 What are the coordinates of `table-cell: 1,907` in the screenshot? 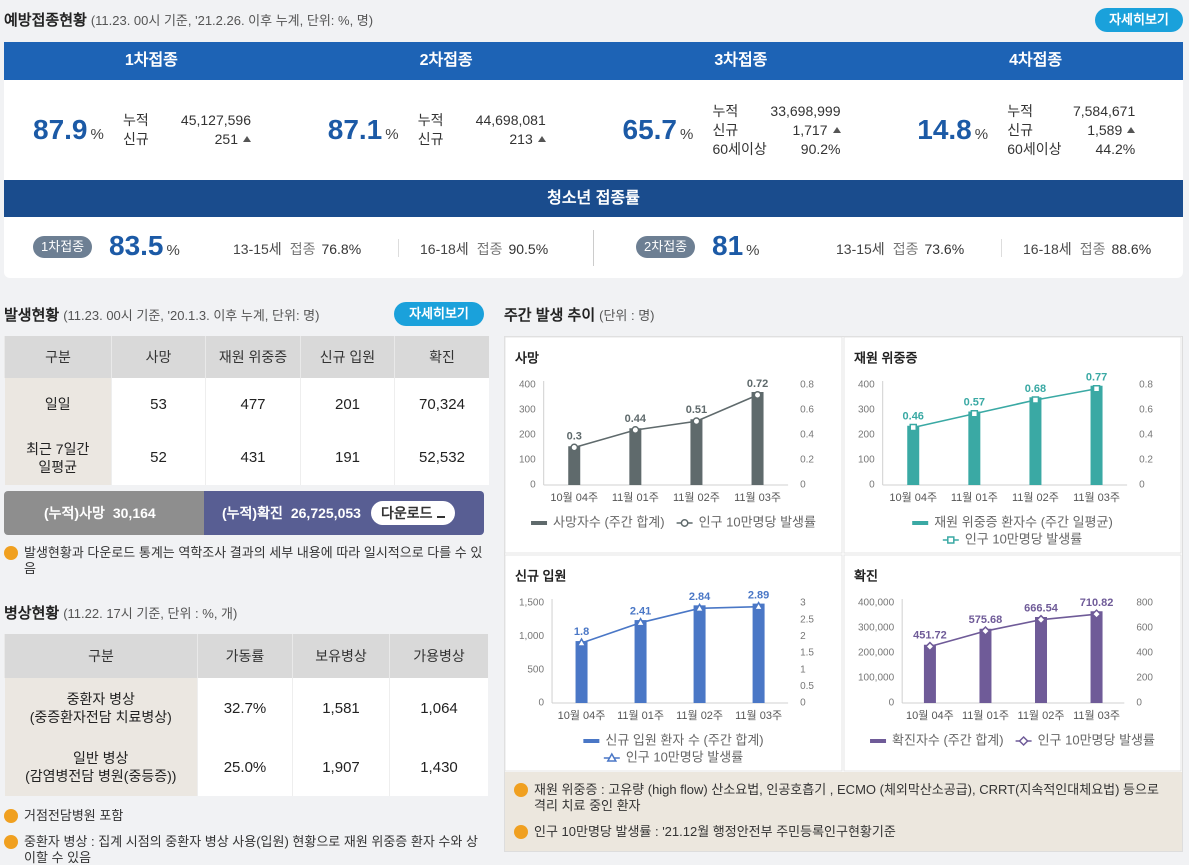 It's located at (341, 767).